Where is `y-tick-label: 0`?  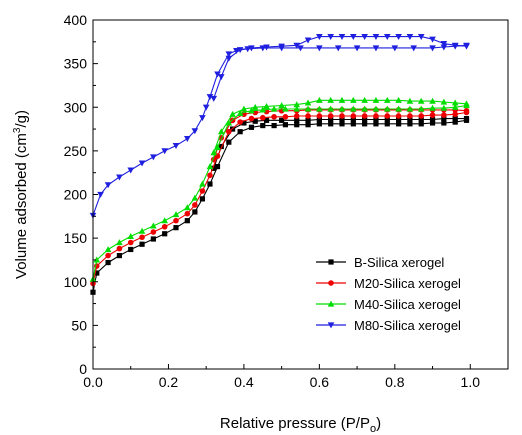
y-tick-label: 0 is located at coordinates (83, 369).